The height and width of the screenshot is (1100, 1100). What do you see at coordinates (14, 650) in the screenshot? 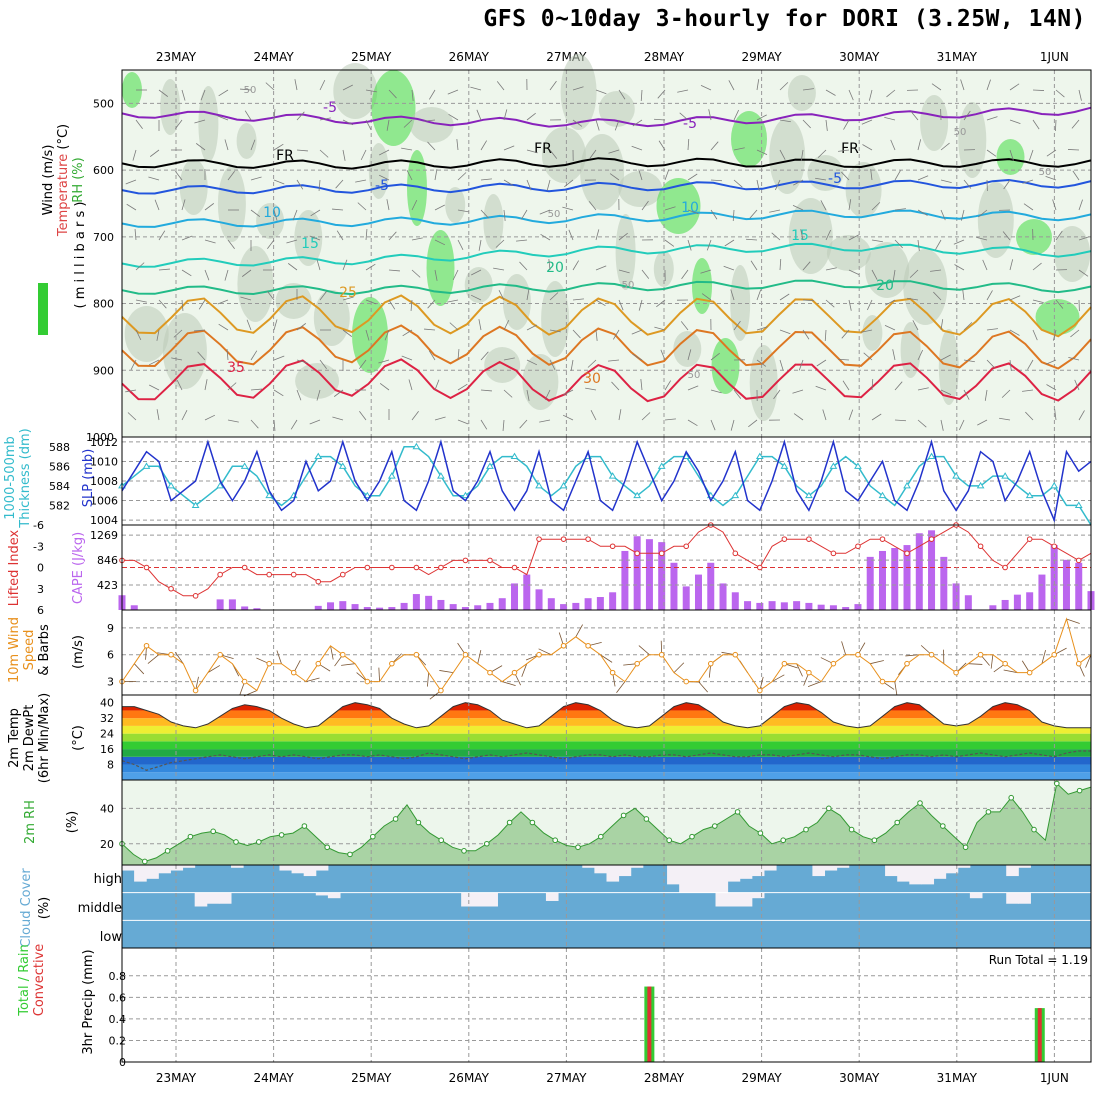
I see `axis-label-part: 10m Wind` at bounding box center [14, 650].